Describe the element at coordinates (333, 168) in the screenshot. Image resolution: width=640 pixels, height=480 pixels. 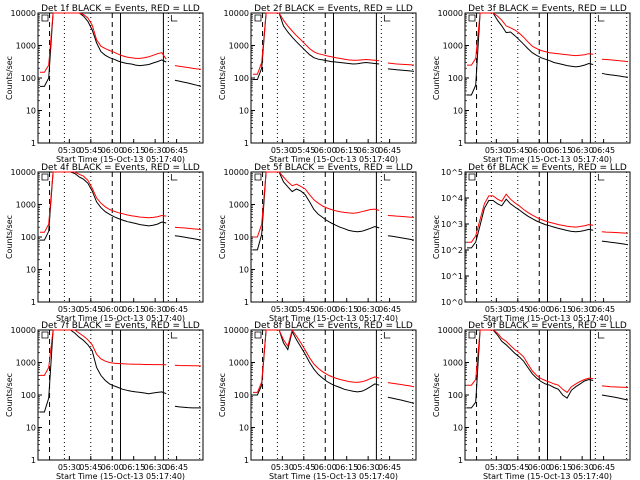
I see `panel-title: Det 5f BLACK = Events, RED = LLD` at that location.